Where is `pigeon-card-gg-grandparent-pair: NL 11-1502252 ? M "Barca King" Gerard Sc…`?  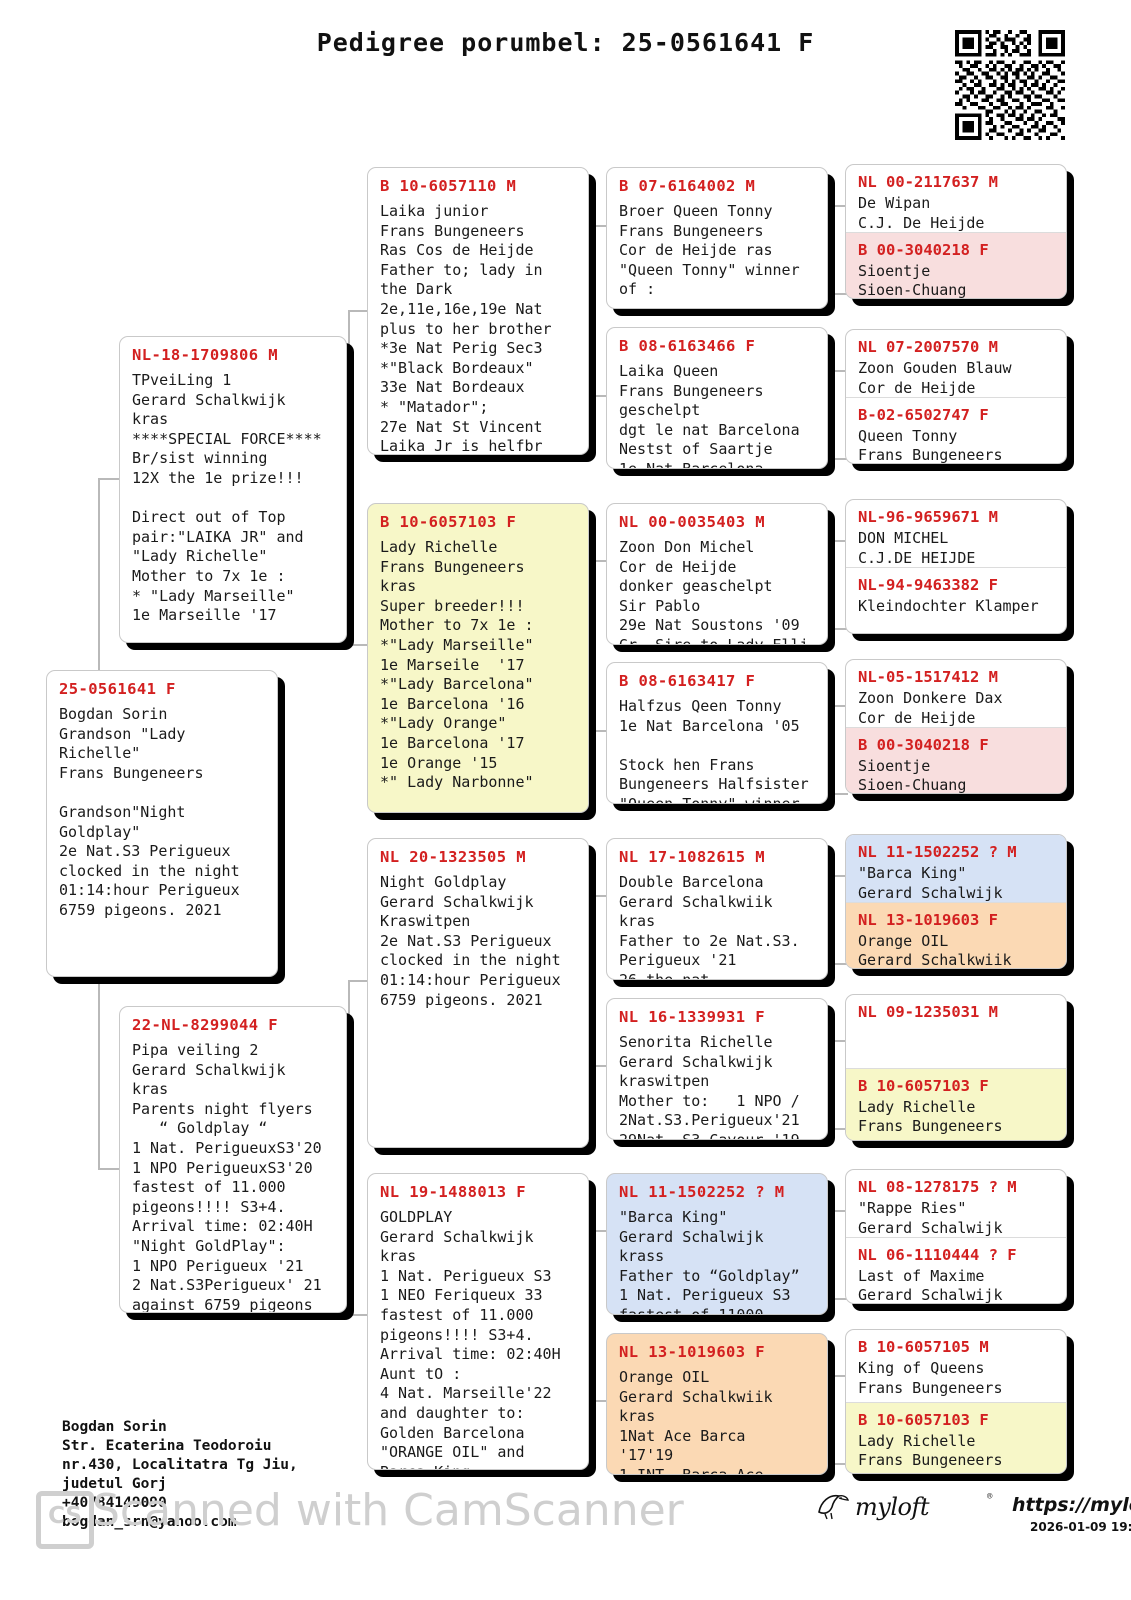 pigeon-card-gg-grandparent-pair: NL 11-1502252 ? M "Barca King" Gerard Sc… is located at coordinates (956, 901).